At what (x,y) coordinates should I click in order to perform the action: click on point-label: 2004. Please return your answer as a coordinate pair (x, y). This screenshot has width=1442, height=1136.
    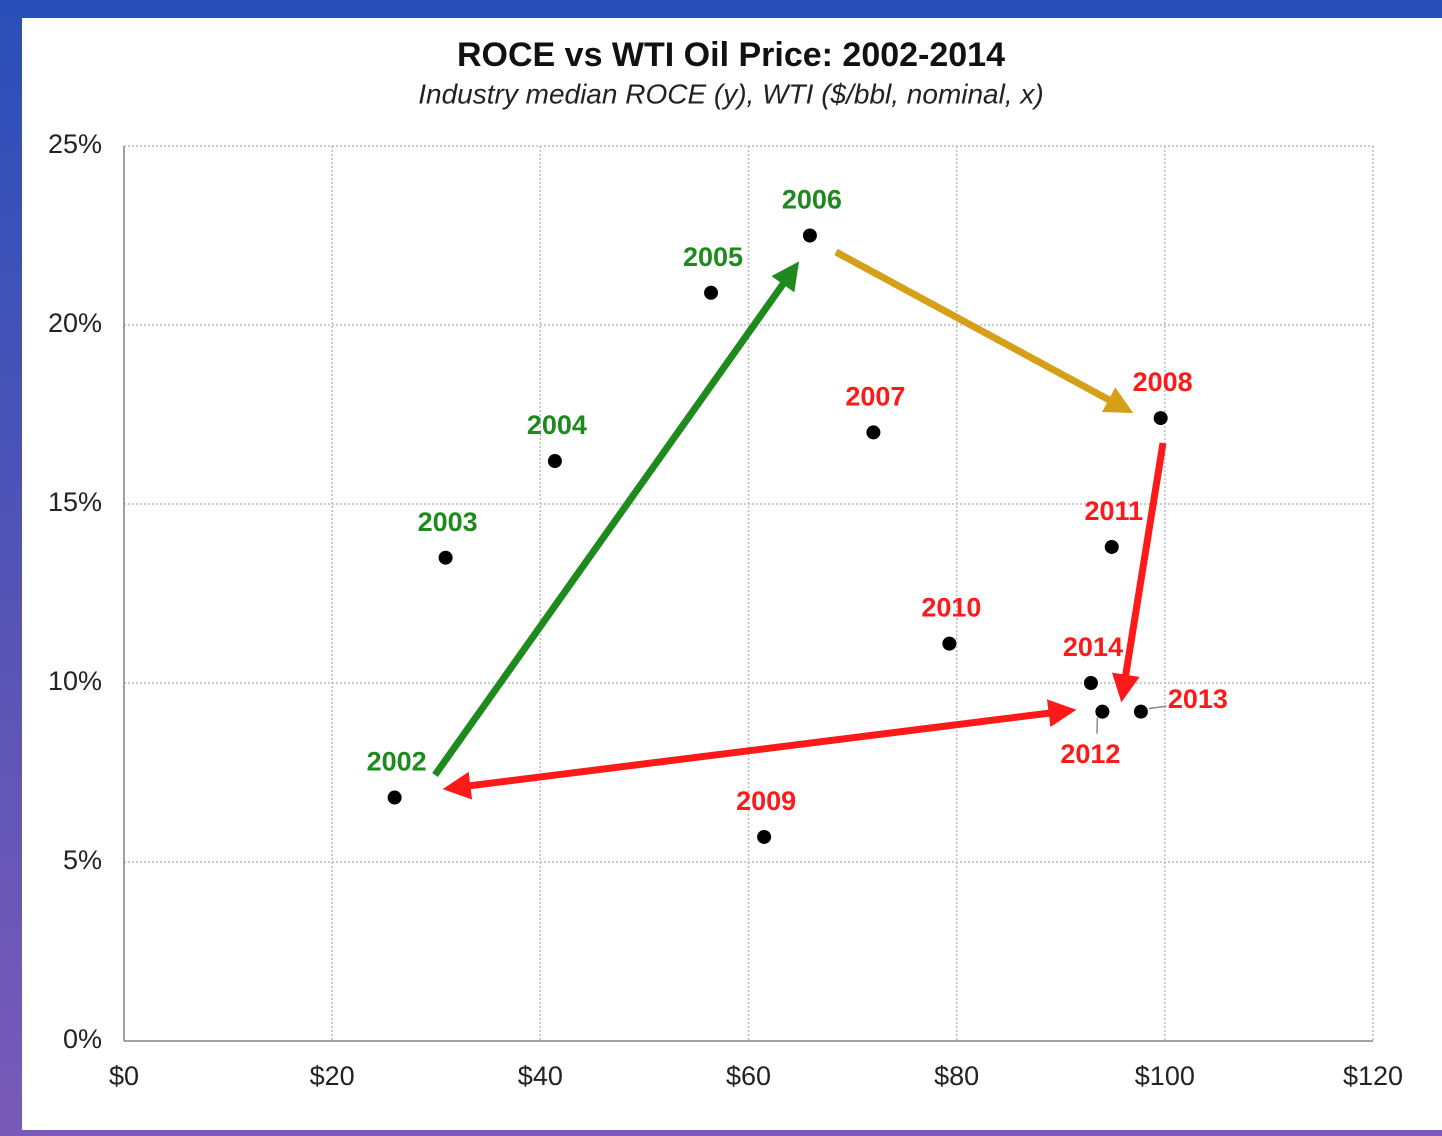
    Looking at the image, I should click on (557, 425).